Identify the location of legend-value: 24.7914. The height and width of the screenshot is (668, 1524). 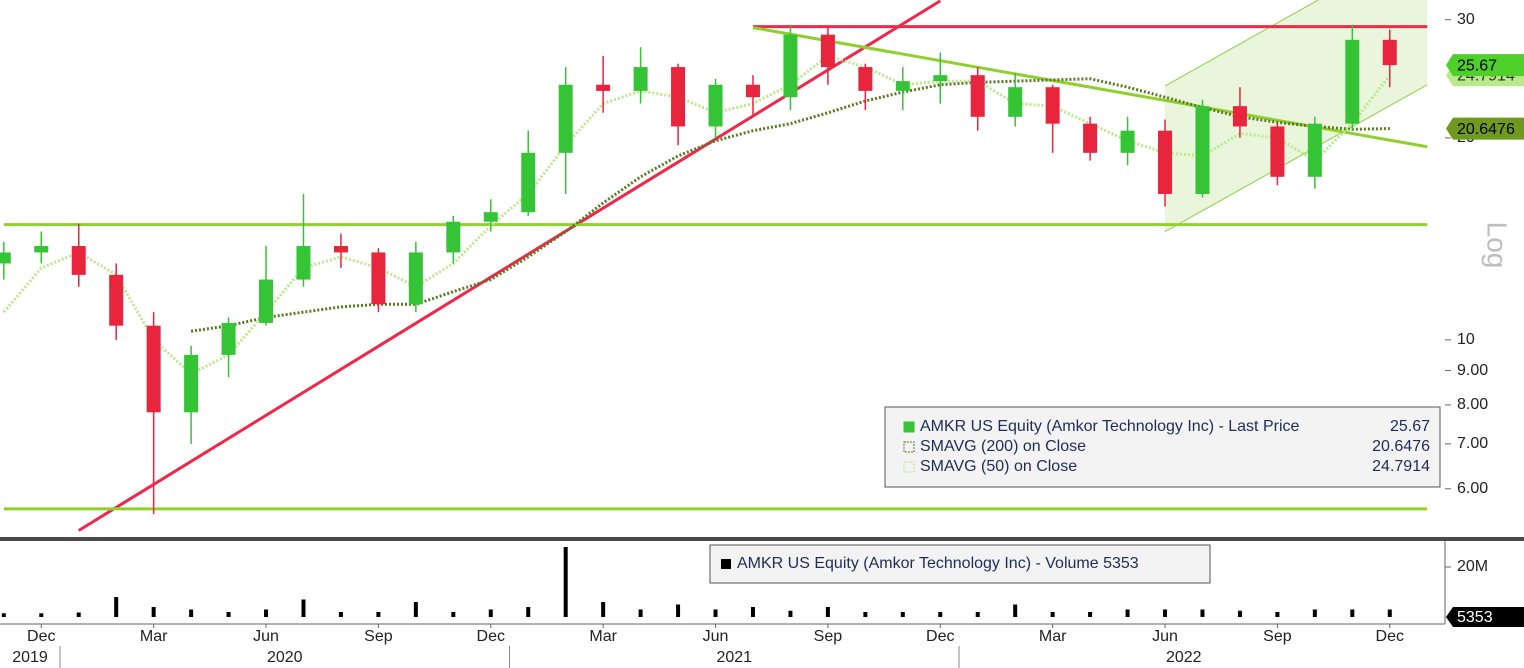
(1401, 466).